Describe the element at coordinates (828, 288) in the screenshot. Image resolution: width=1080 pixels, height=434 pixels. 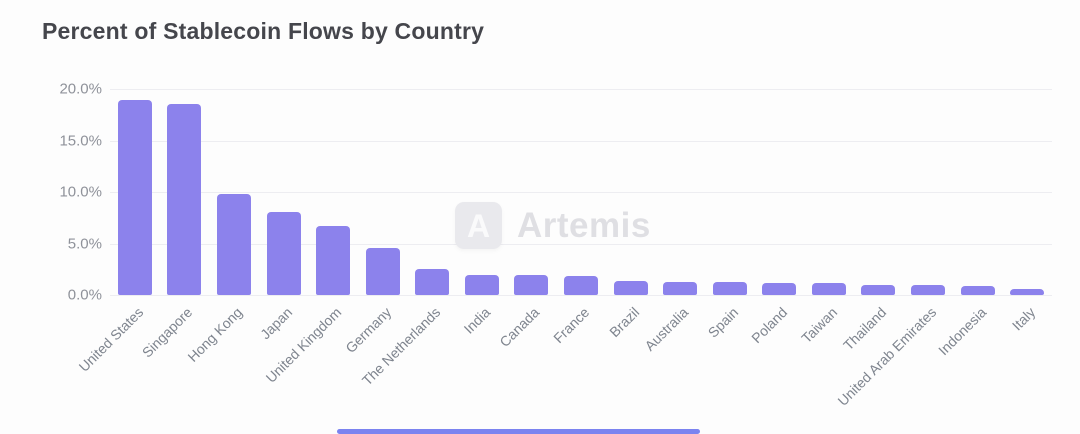
I see `bar-taiwan` at that location.